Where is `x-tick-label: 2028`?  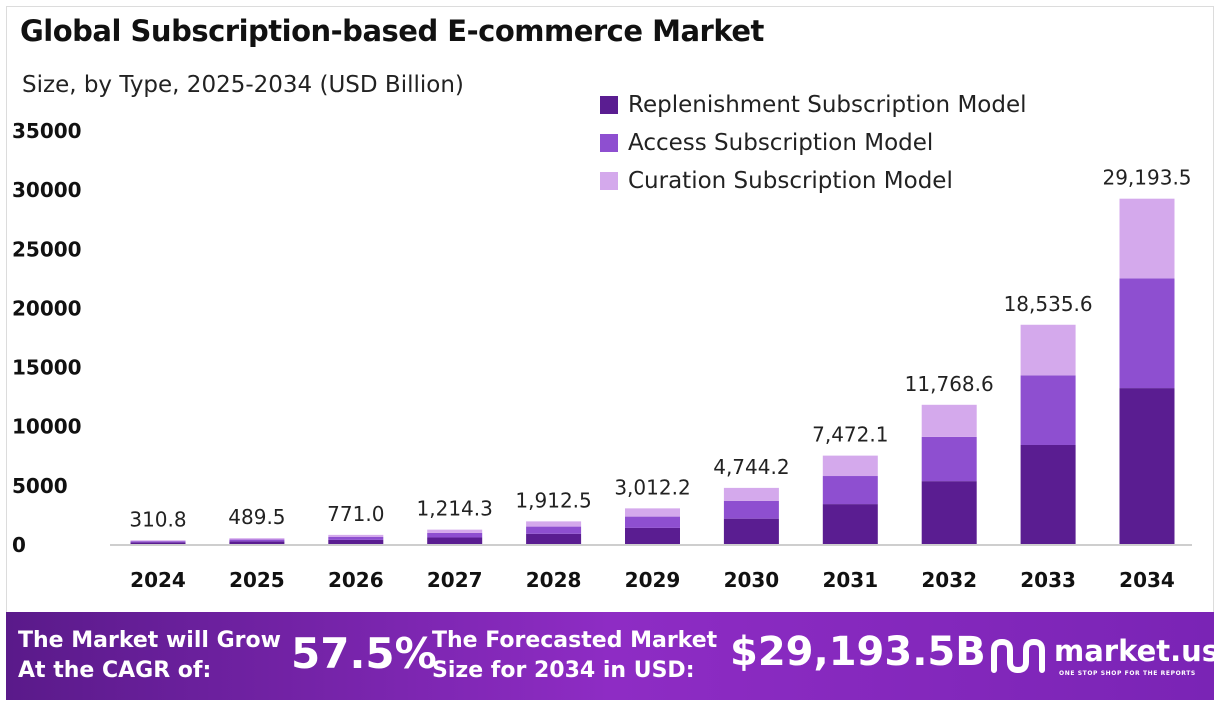 x-tick-label: 2028 is located at coordinates (554, 580).